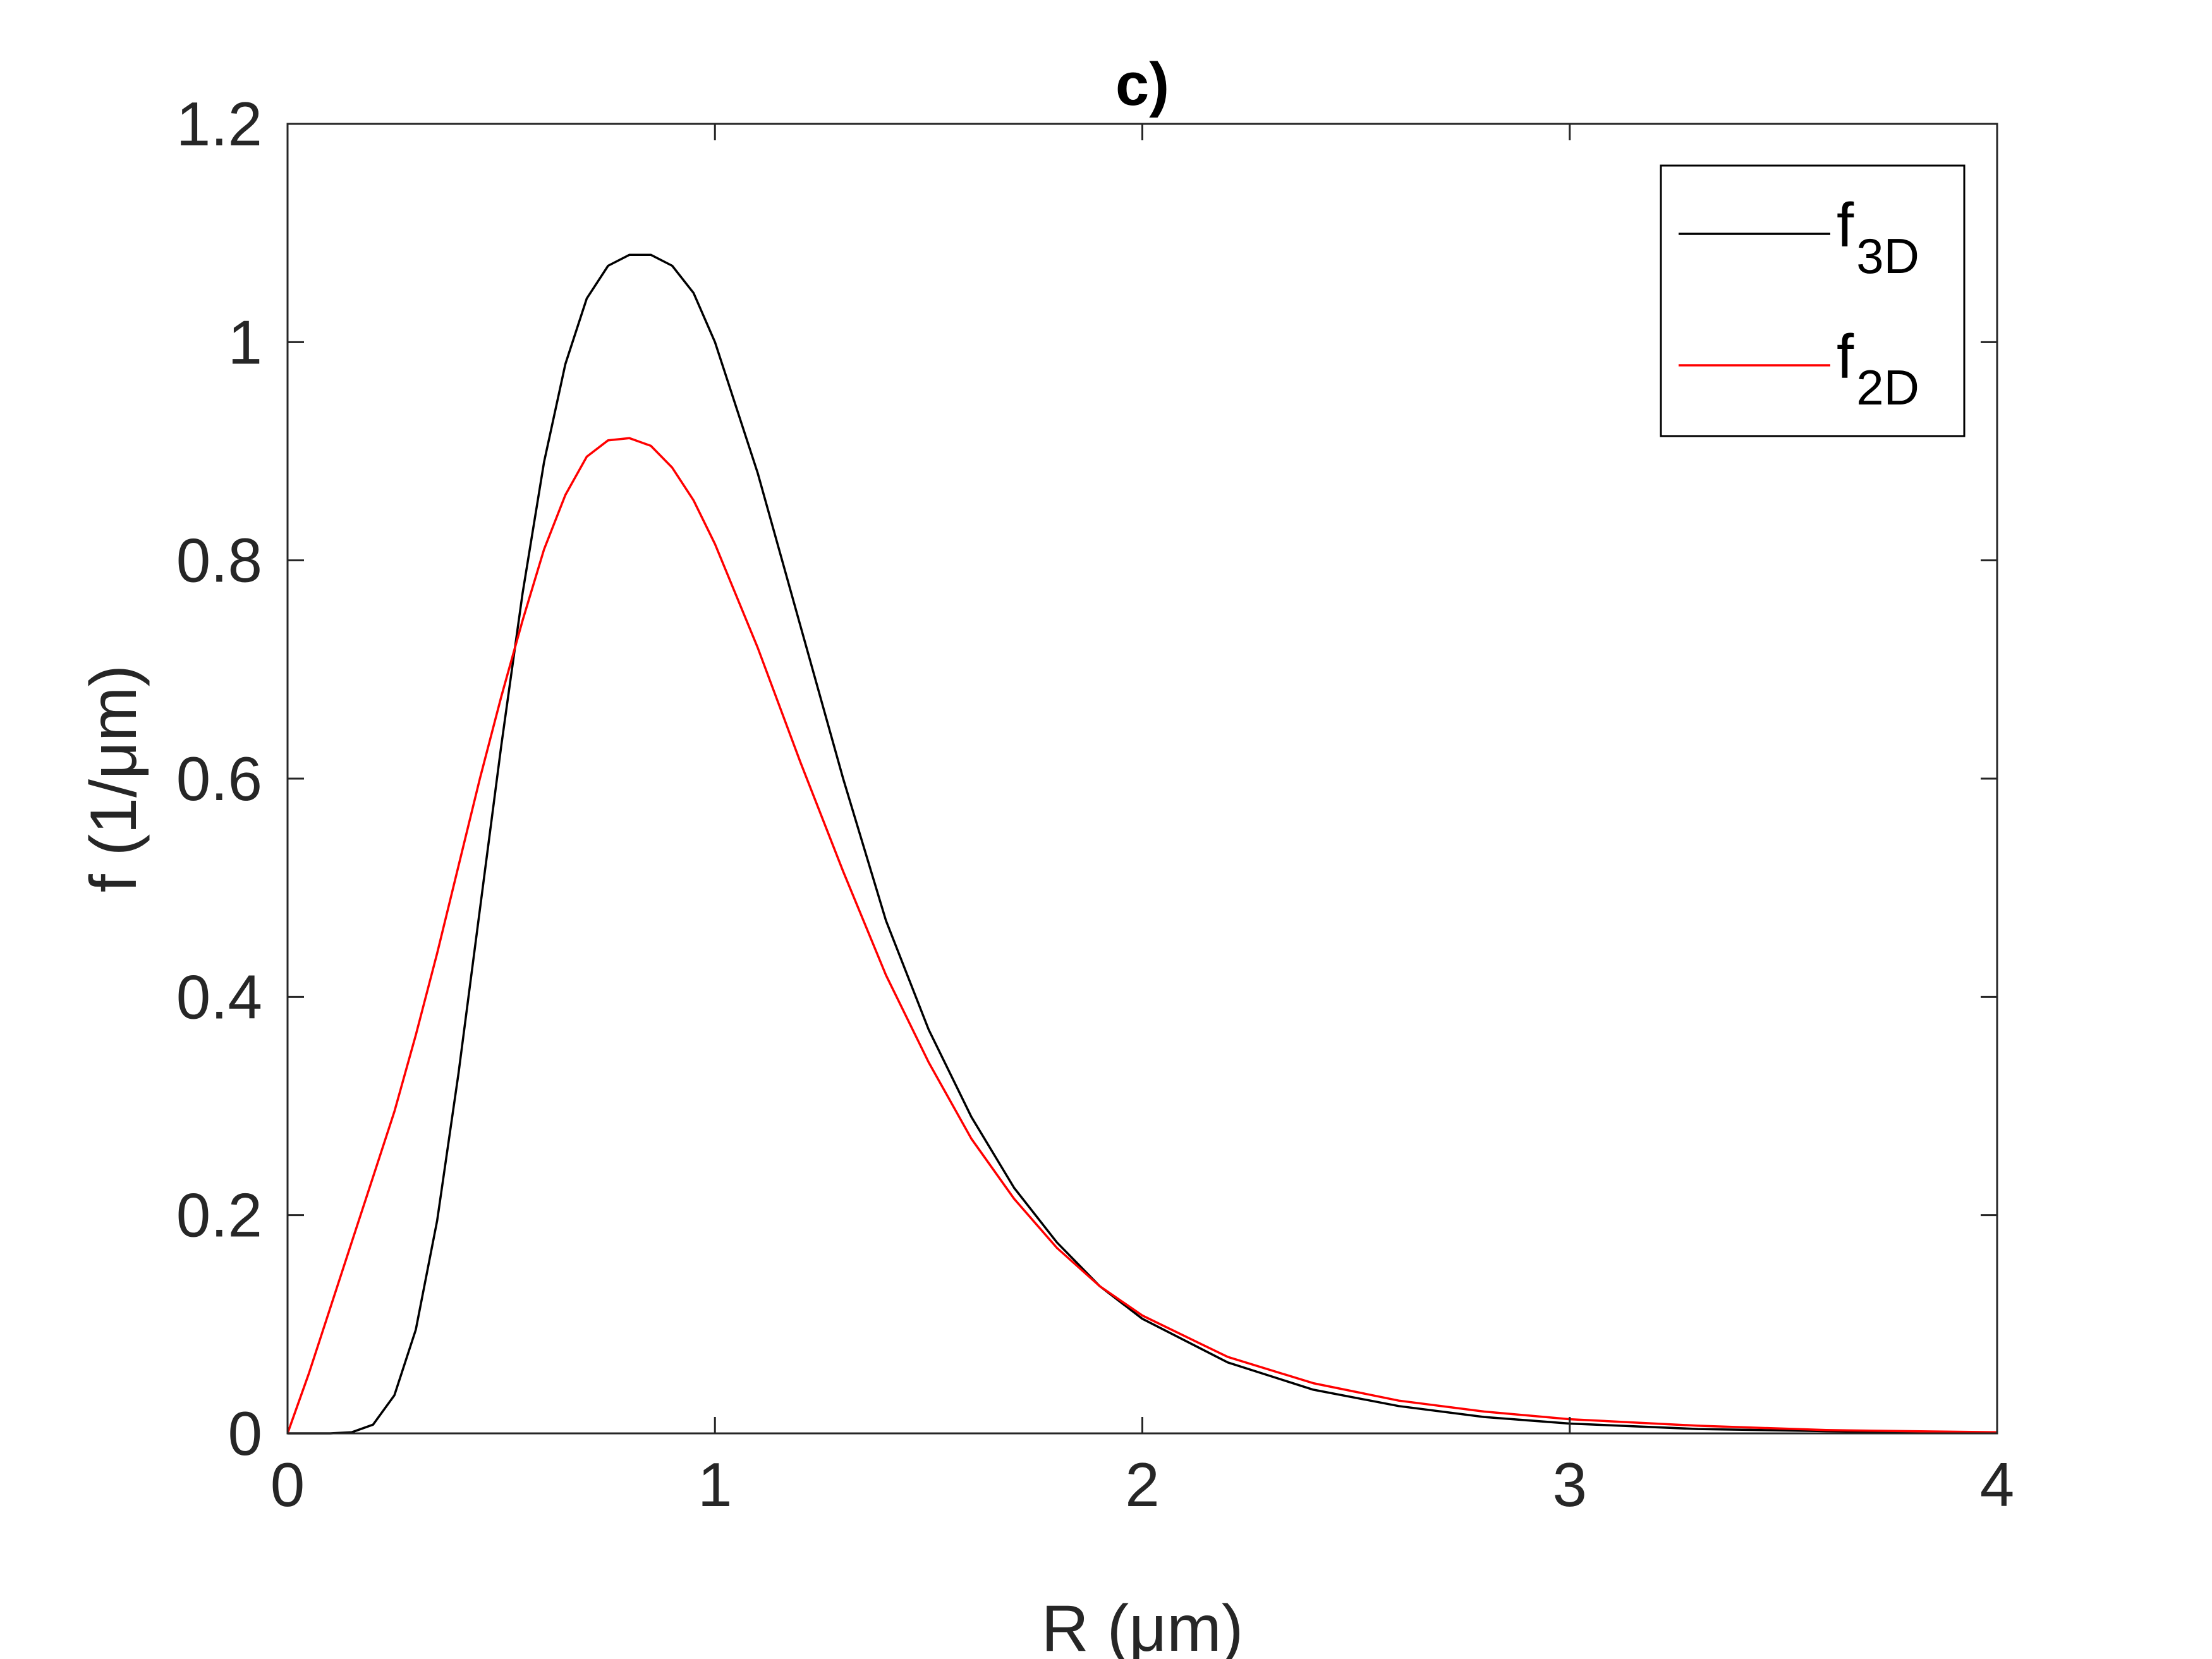 This screenshot has width=2212, height=1659. Describe the element at coordinates (1878, 368) in the screenshot. I see `legend-label-f2d: f2D` at that location.